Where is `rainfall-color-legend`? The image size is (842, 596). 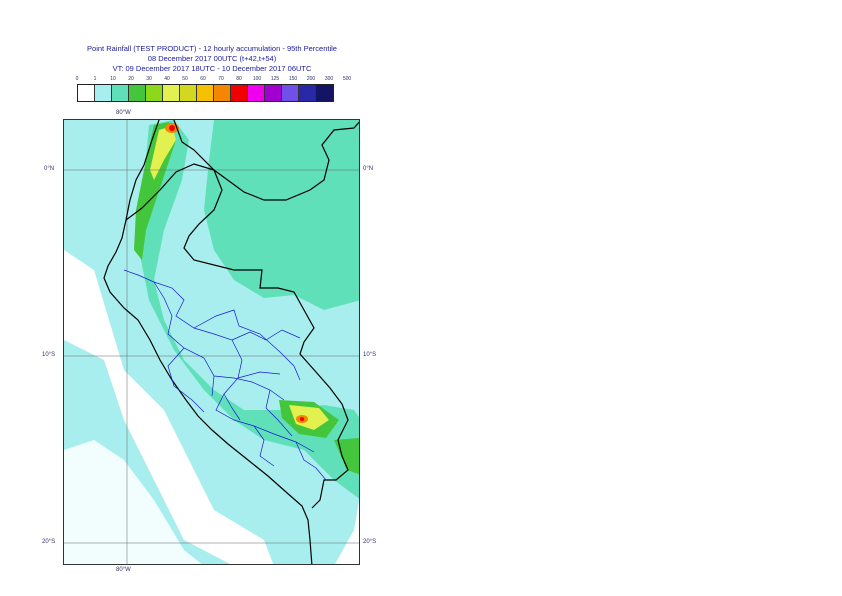 rainfall-color-legend is located at coordinates (205, 93).